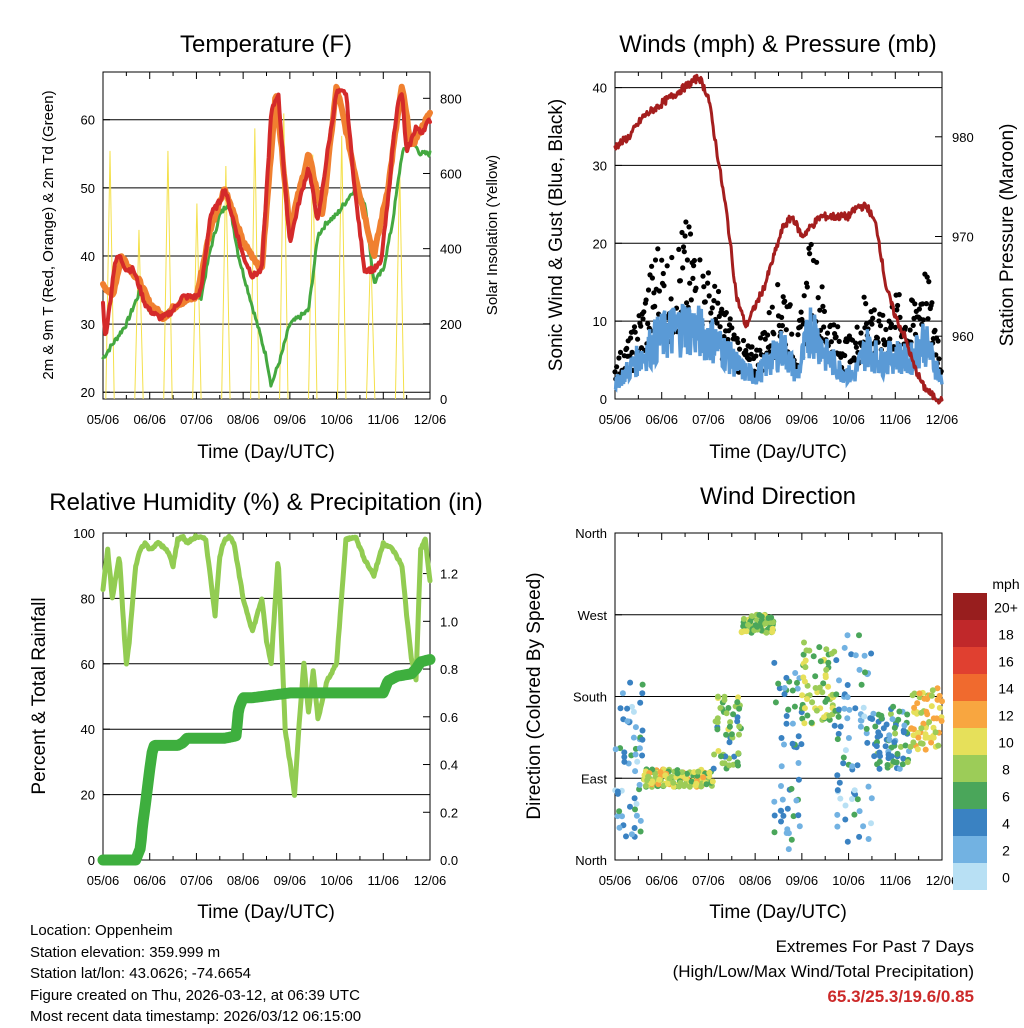 Image resolution: width=1024 pixels, height=1028 pixels. Describe the element at coordinates (1006, 662) in the screenshot. I see `colorbar-label: 16` at that location.